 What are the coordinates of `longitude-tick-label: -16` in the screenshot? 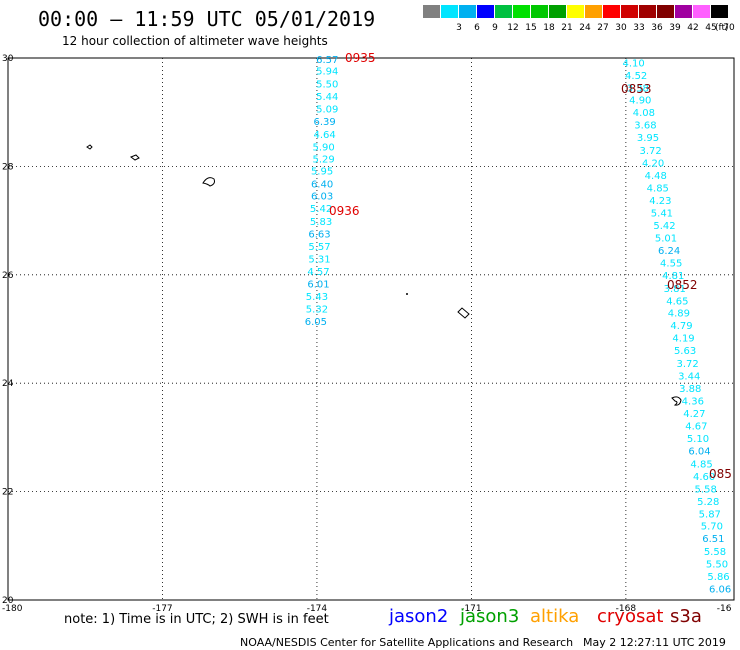 It's located at (724, 609).